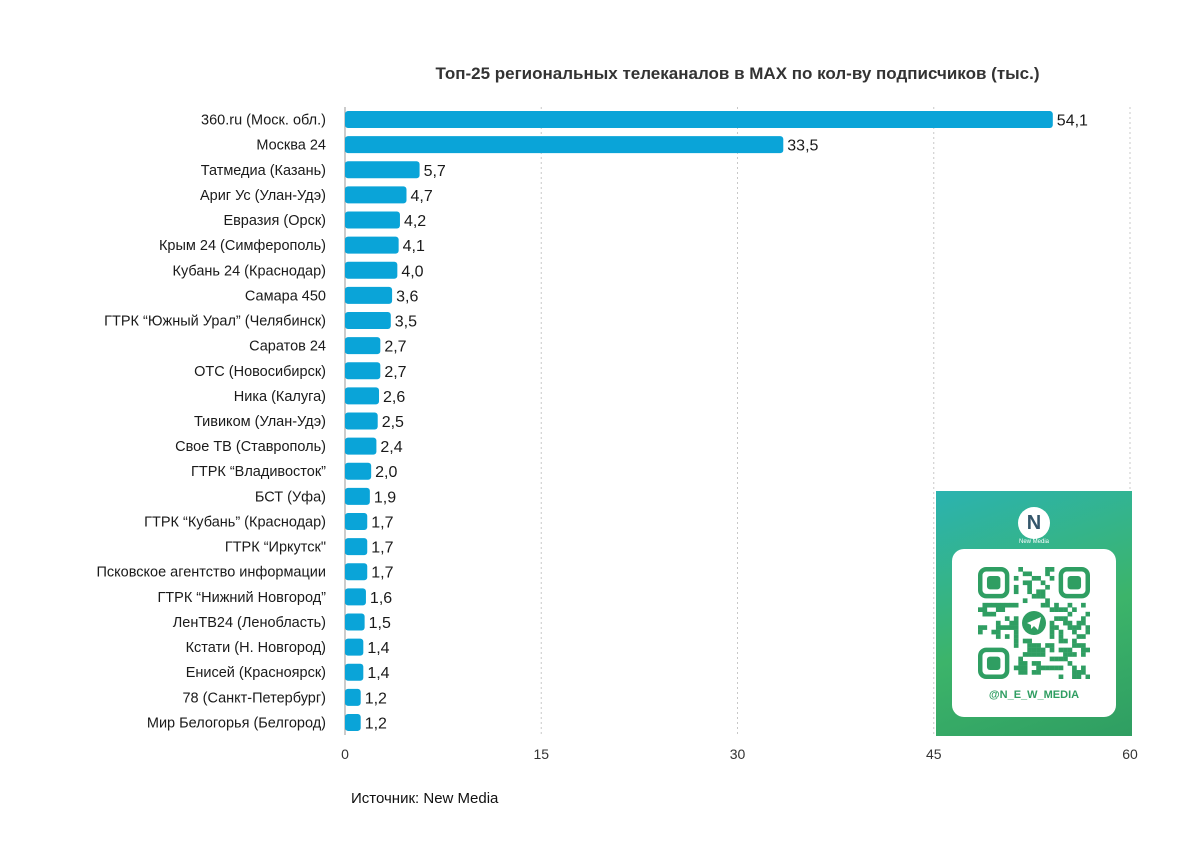 This screenshot has height=847, width=1200. Describe the element at coordinates (256, 648) in the screenshot. I see `category-label: Кстати (Н. Новгород)` at that location.